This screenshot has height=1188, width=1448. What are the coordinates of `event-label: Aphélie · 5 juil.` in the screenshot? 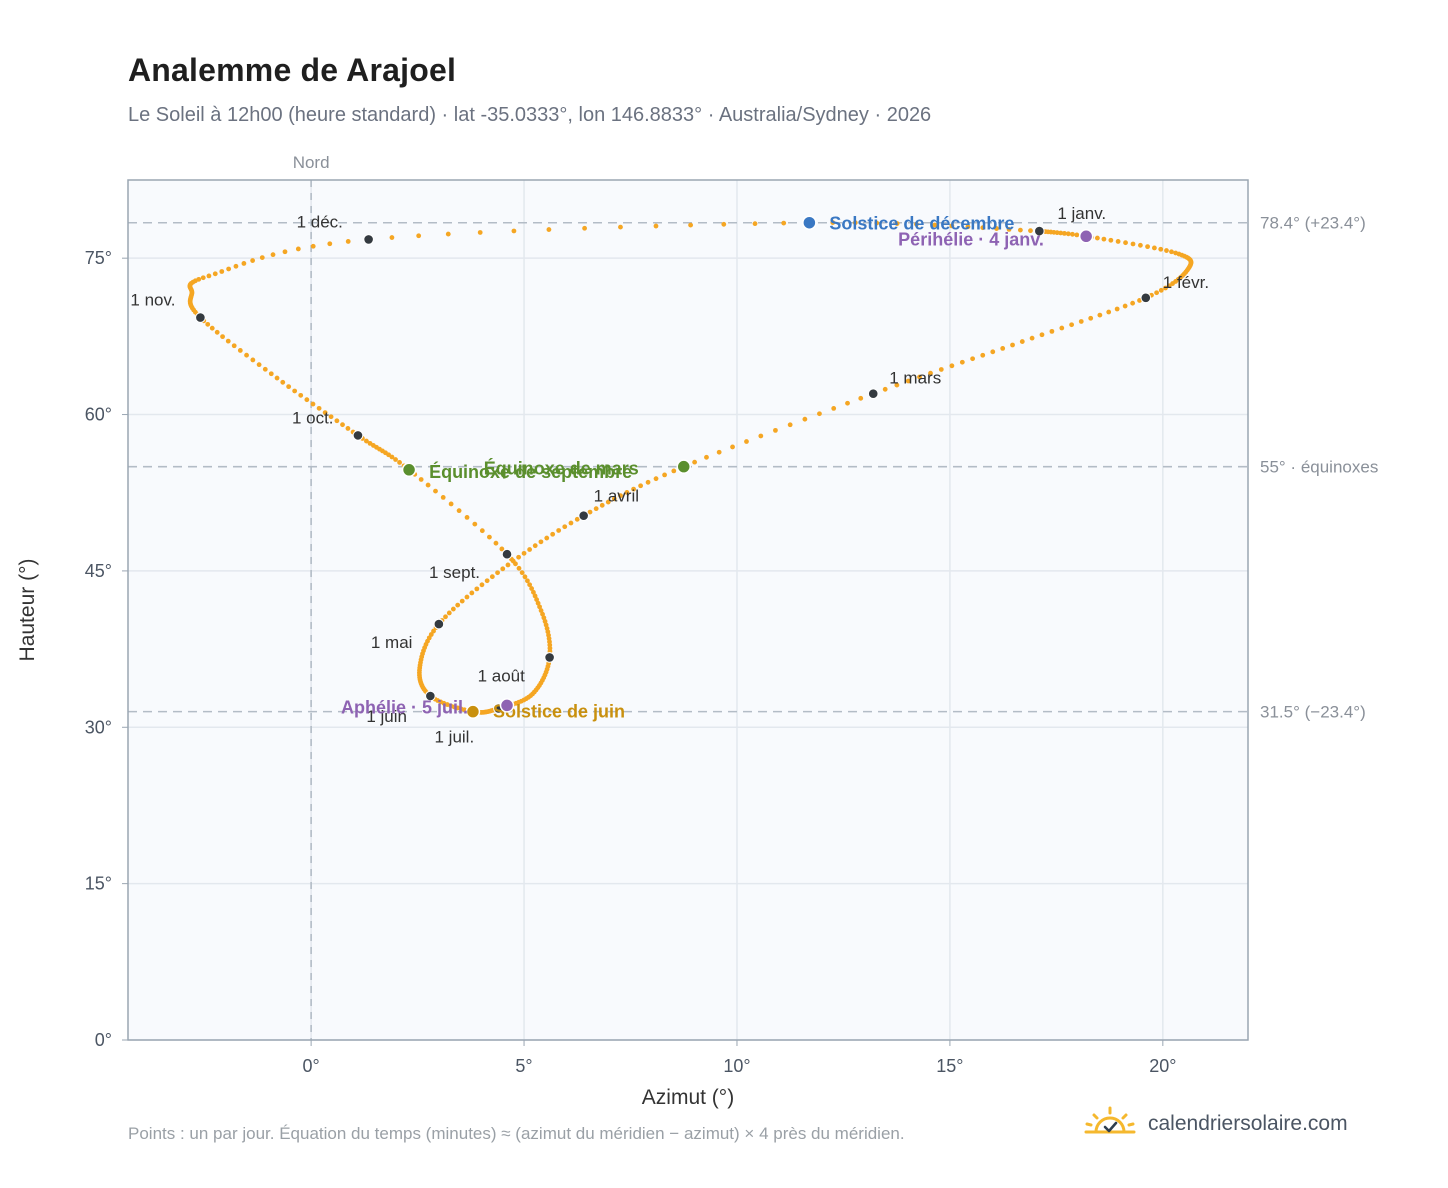 It's located at (404, 707).